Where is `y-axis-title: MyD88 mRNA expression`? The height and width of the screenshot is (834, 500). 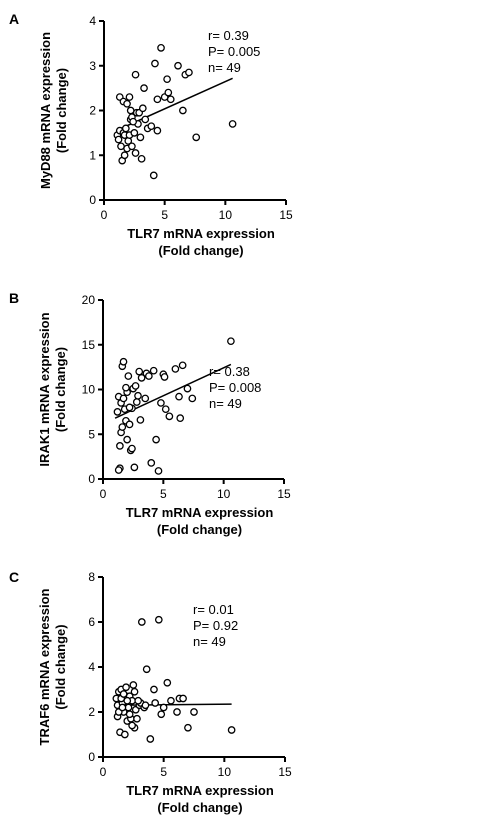 y-axis-title: MyD88 mRNA expression is located at coordinates (45, 110).